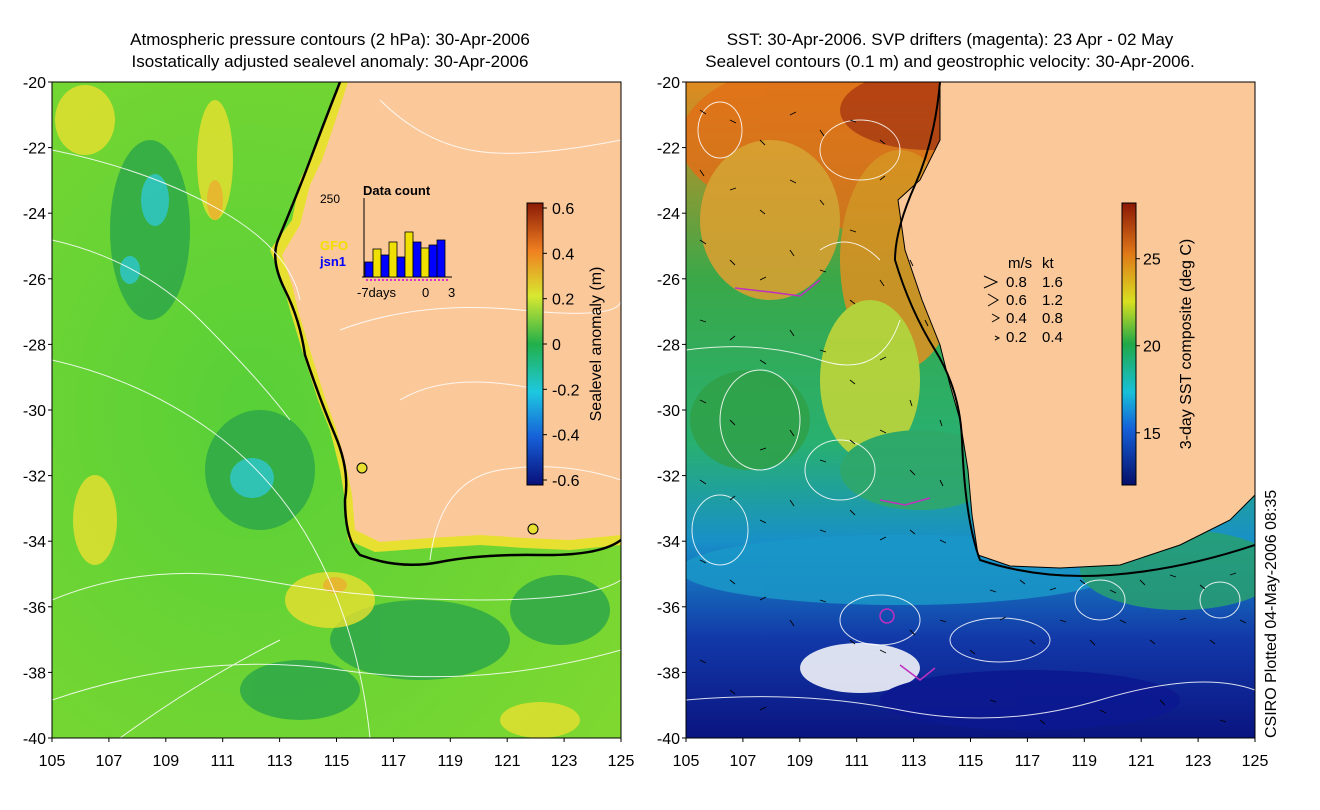 This screenshot has width=1320, height=810. Describe the element at coordinates (1085, 761) in the screenshot. I see `right-xtick-label: 119` at that location.